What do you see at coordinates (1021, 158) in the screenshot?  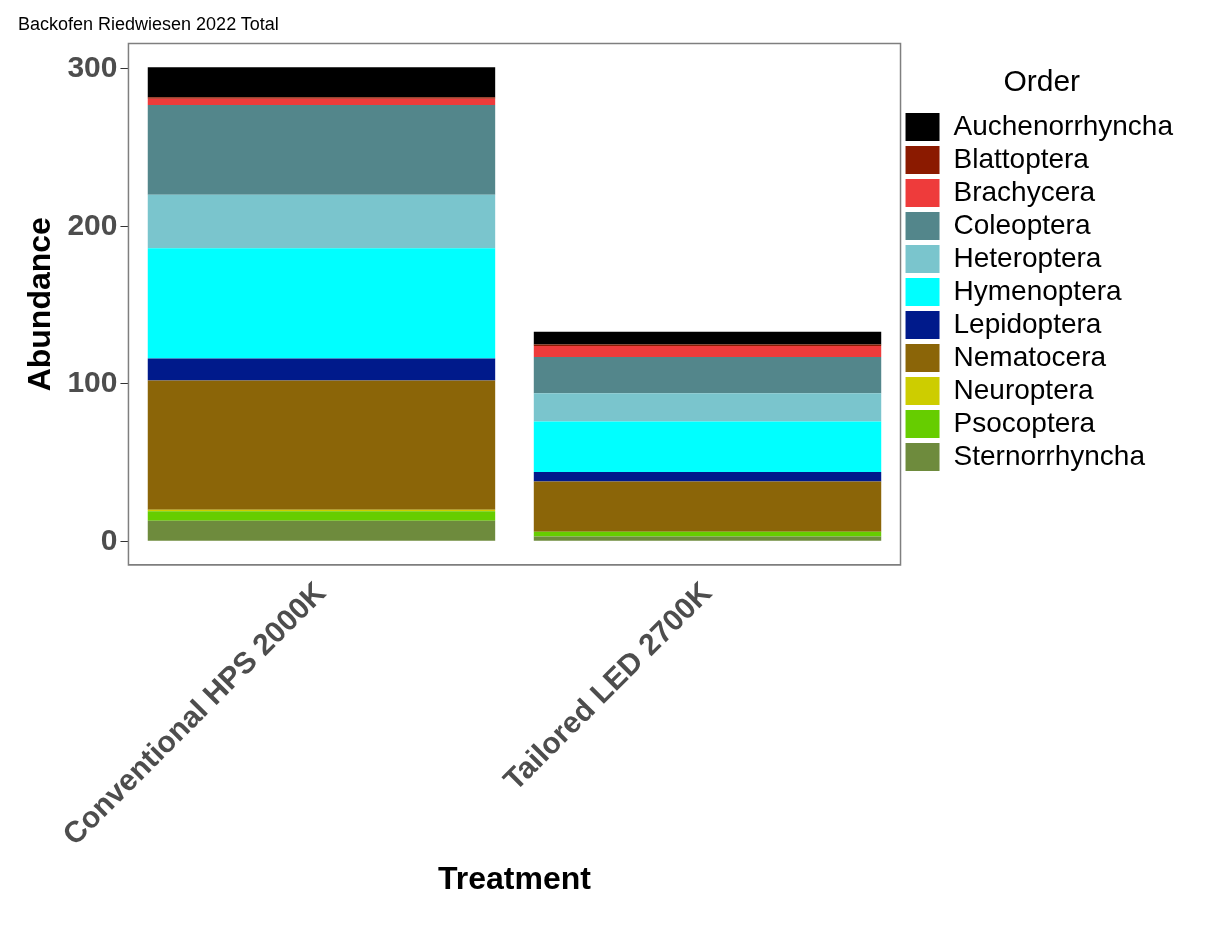 I see `legend-label: Blattoptera` at bounding box center [1021, 158].